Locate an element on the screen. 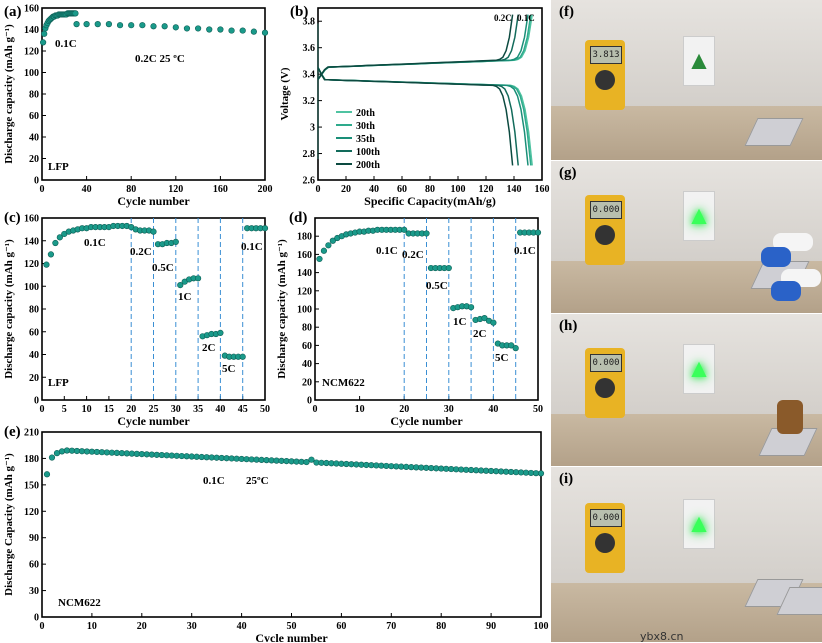  x-tick-label: 100 is located at coordinates (541, 626).